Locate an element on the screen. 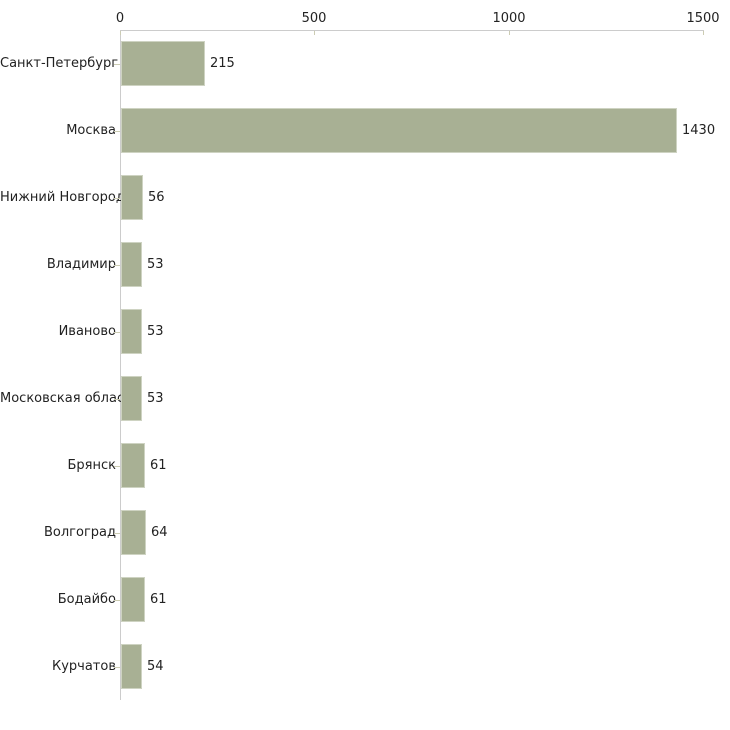 This screenshot has width=730, height=730. value-label: 1430 is located at coordinates (699, 130).